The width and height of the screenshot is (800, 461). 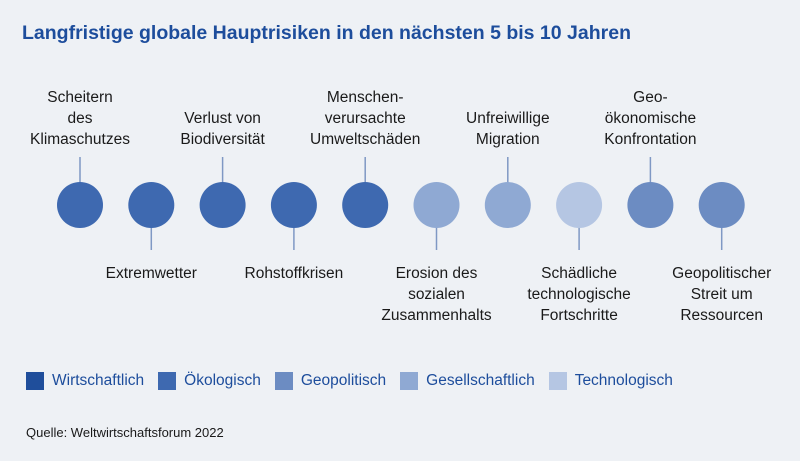 I want to click on legend-item-geopolitisch: Geopolitisch, so click(x=330, y=381).